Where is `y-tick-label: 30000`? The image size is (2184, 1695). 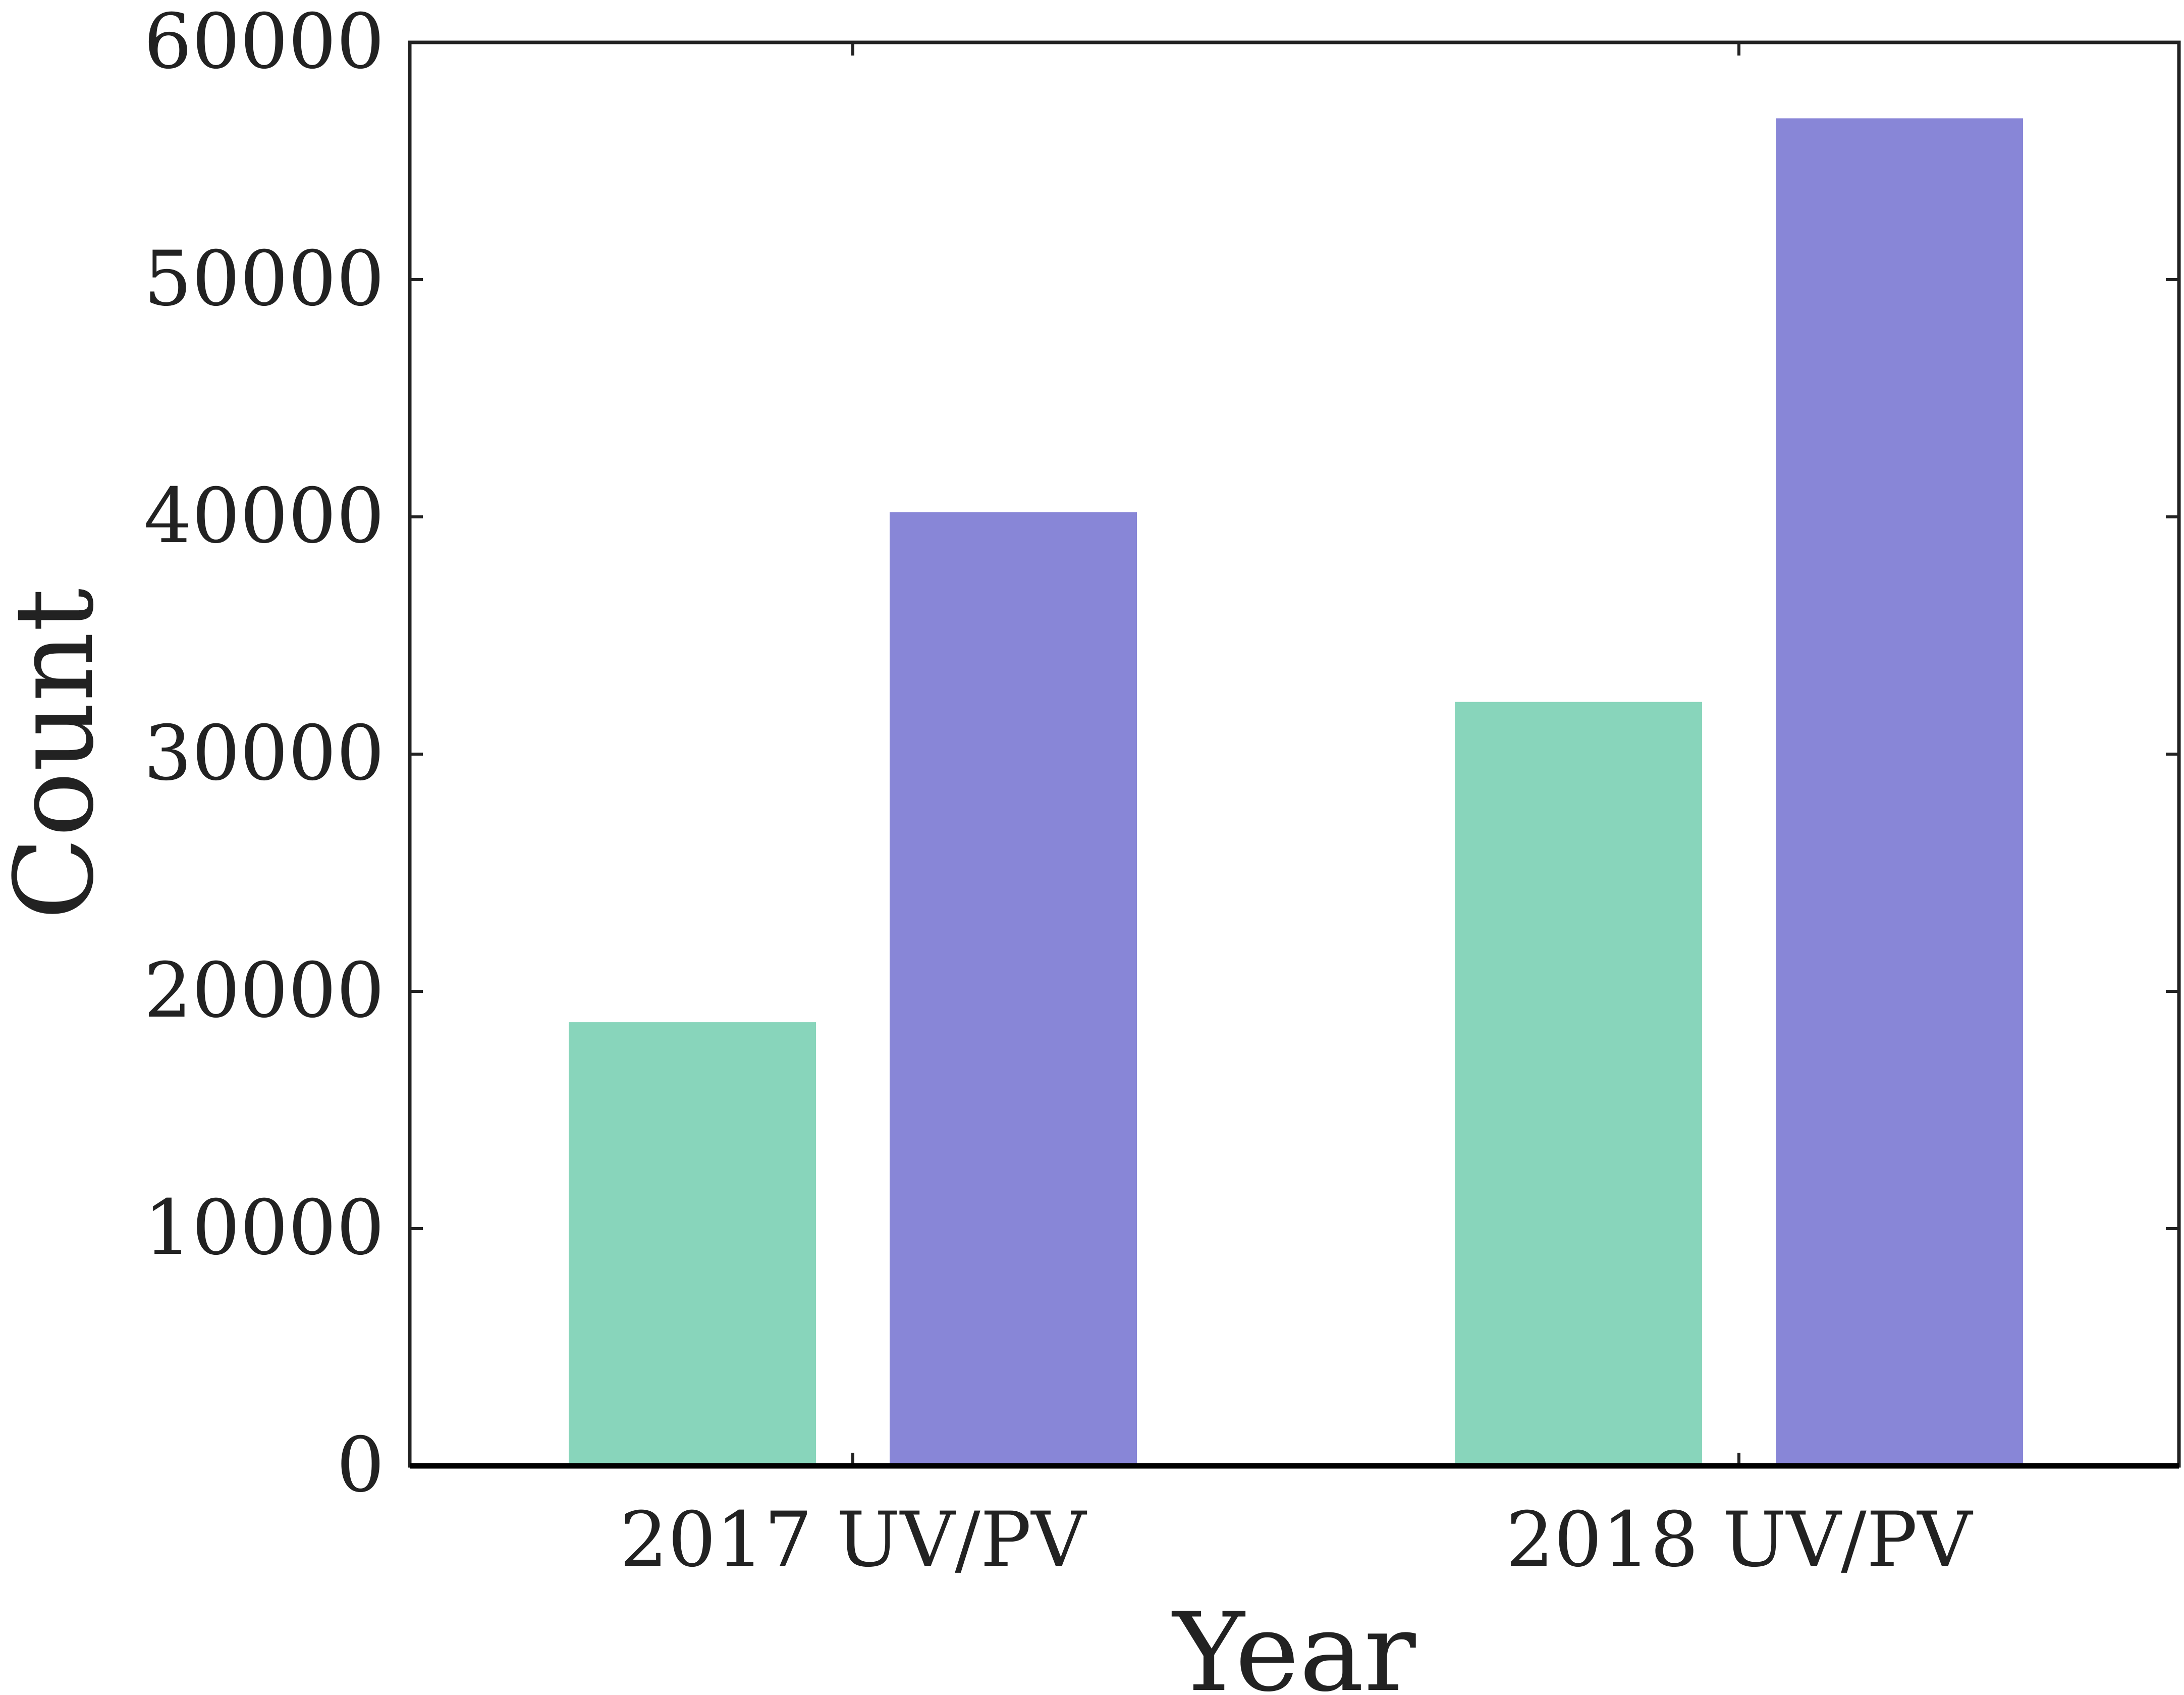 y-tick-label: 30000 is located at coordinates (264, 754).